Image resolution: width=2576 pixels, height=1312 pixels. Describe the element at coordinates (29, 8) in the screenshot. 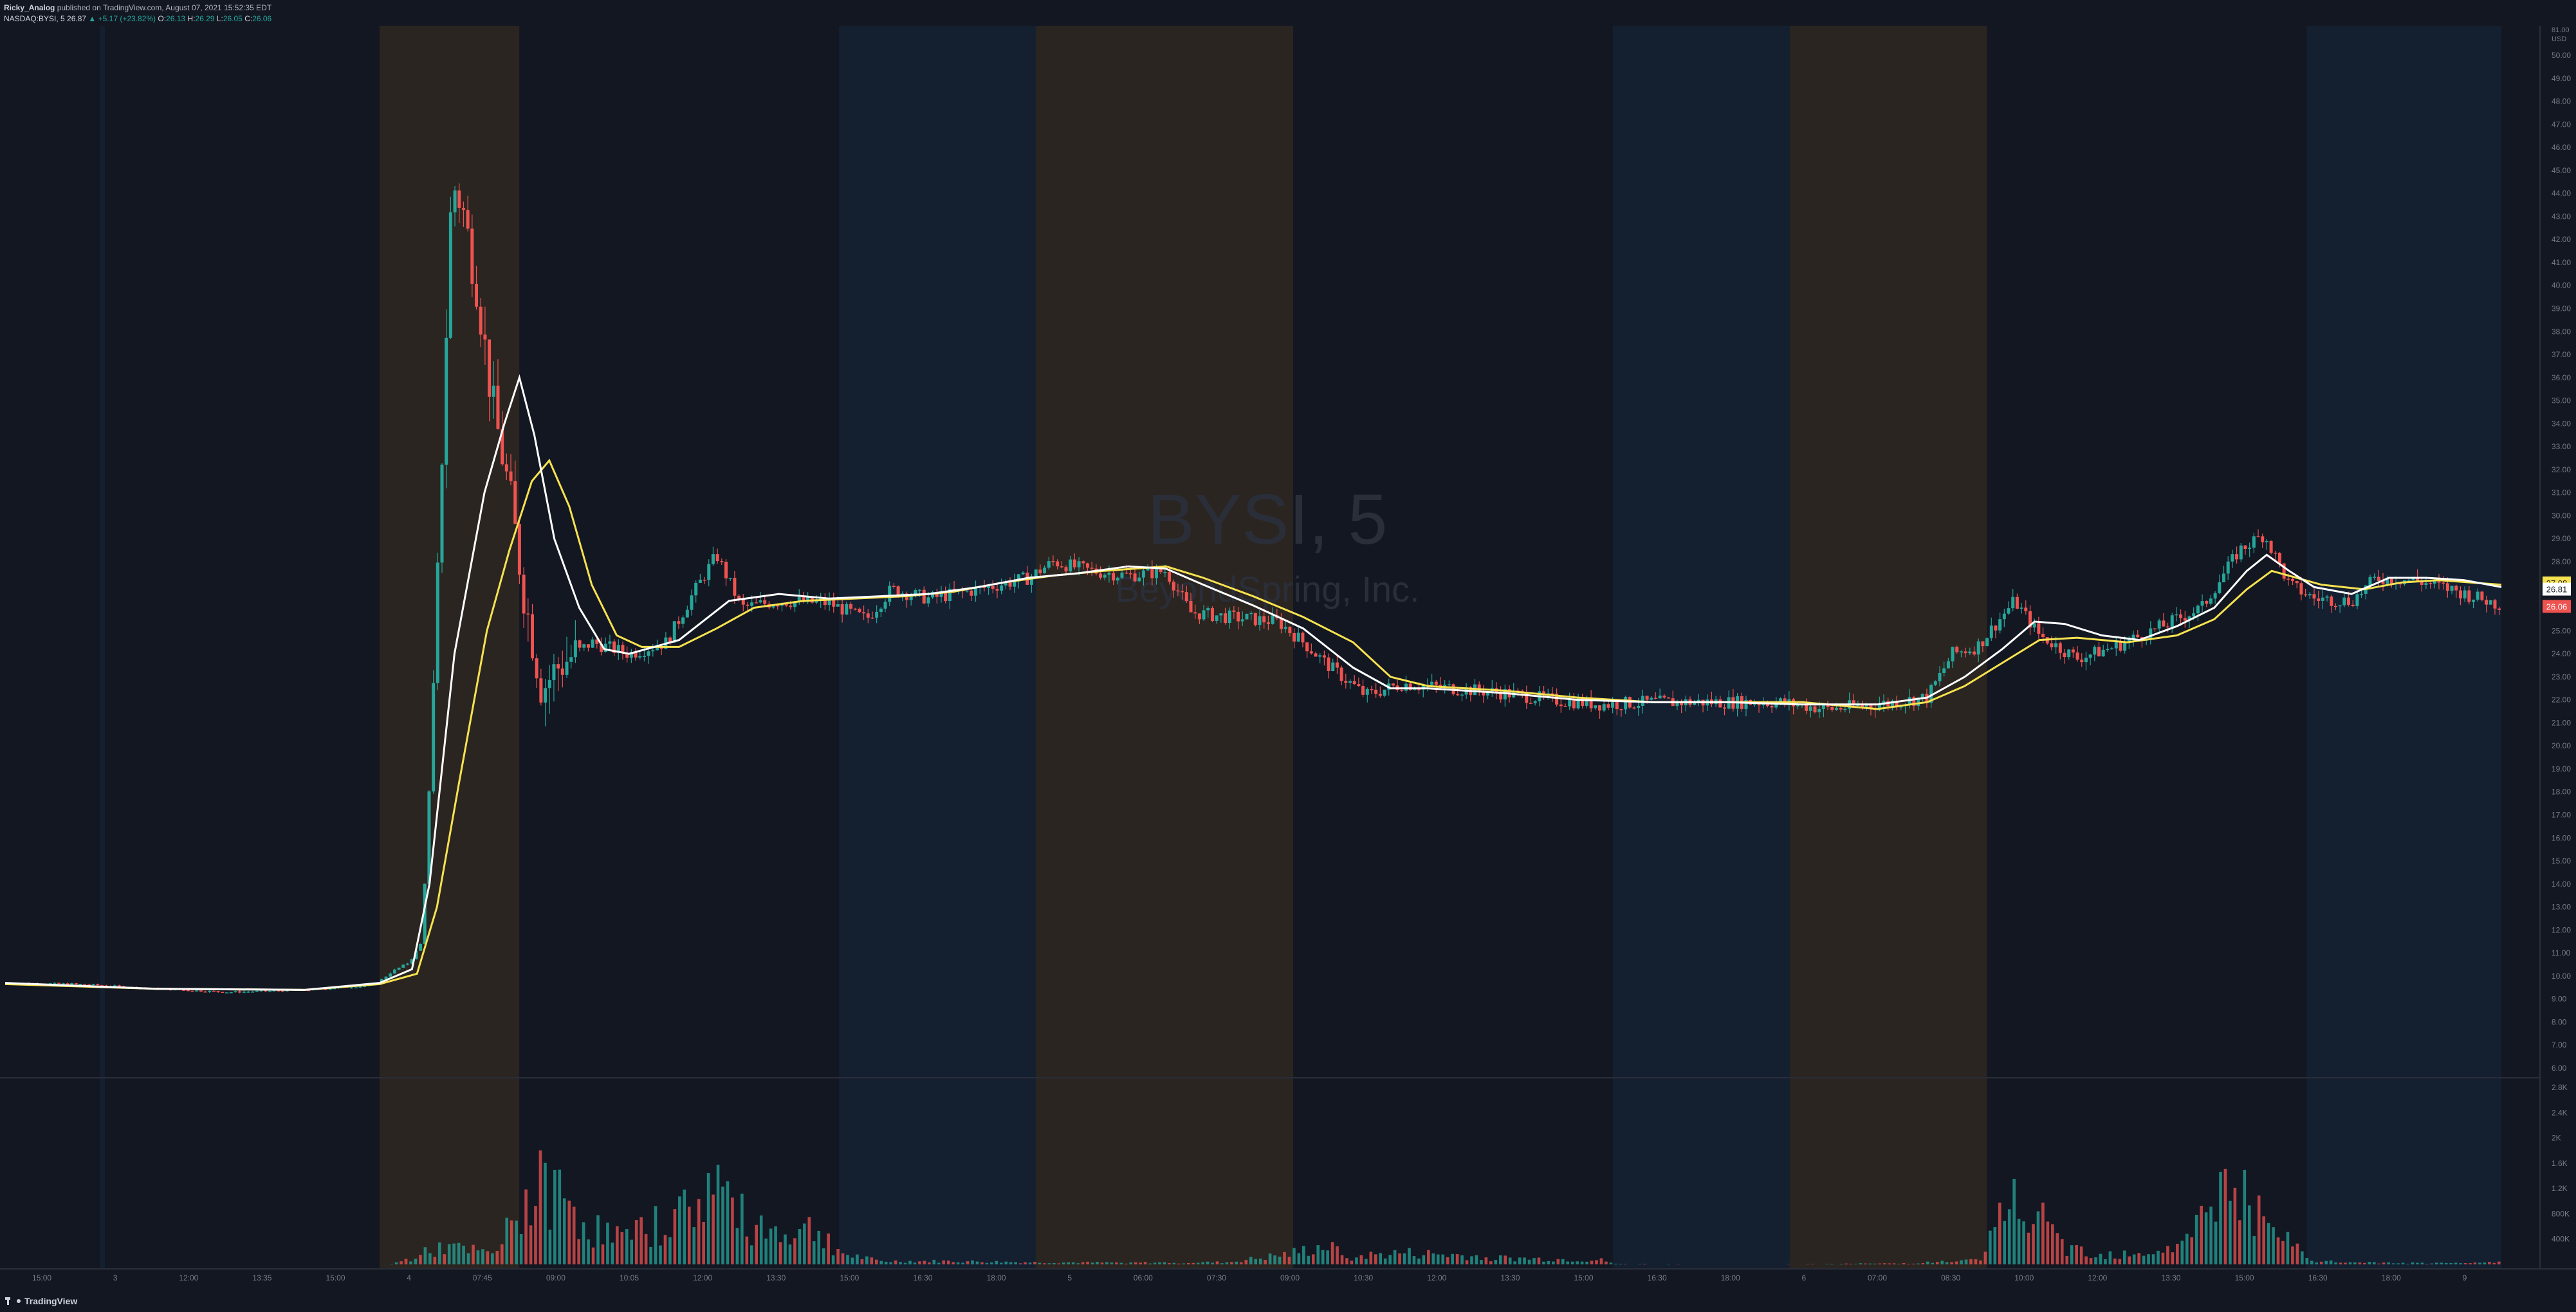

I see `author-name: Ricky_Analog` at that location.